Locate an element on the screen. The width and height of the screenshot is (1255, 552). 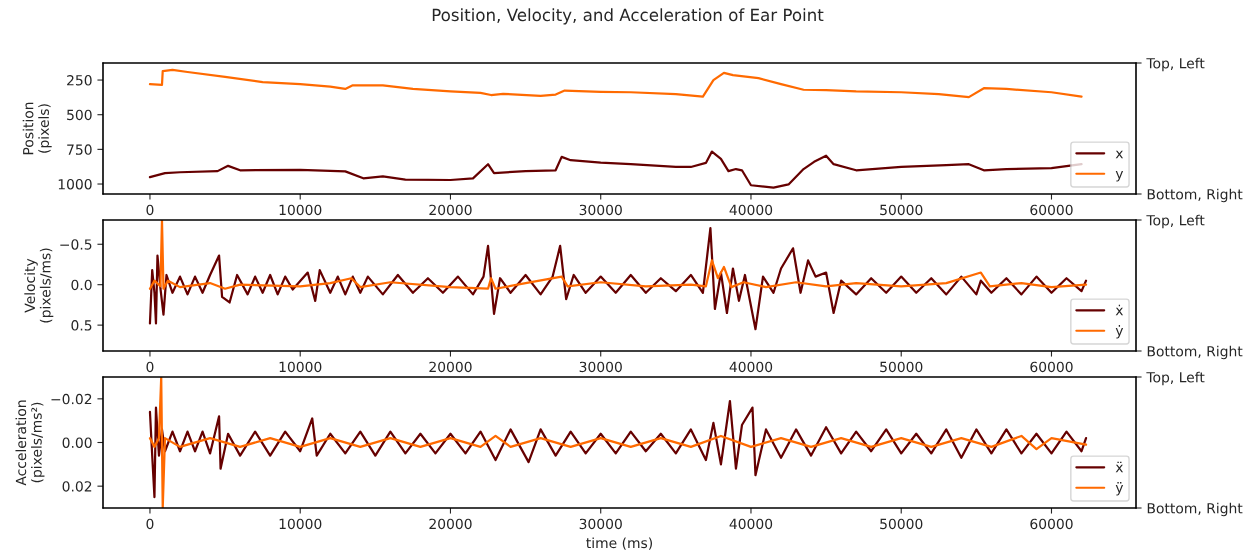
chart-title: Position, Velocity, and Acceleration of Ear Point is located at coordinates (628, 16).